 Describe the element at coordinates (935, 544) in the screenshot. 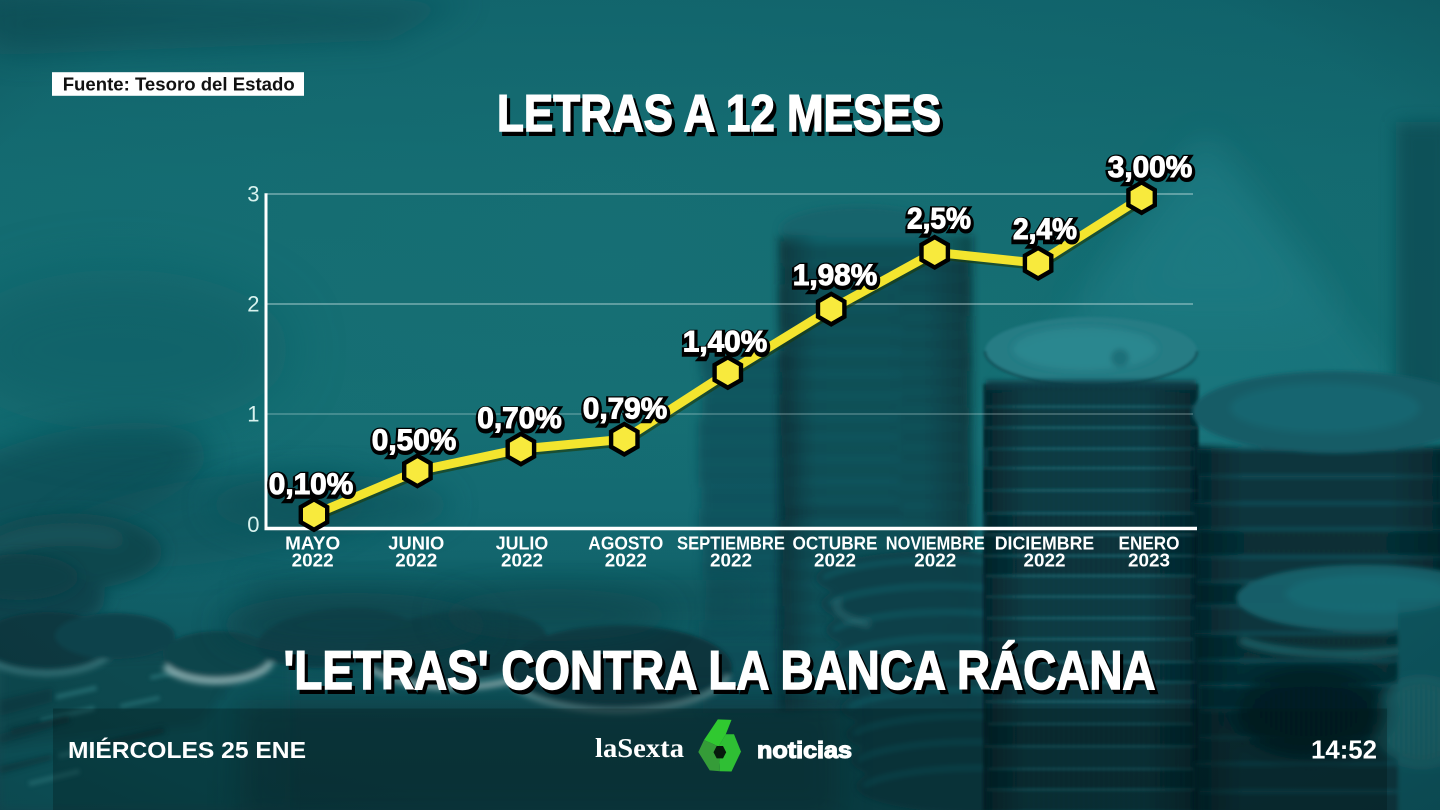

I see `svg-text: NOVIEMBRE` at that location.